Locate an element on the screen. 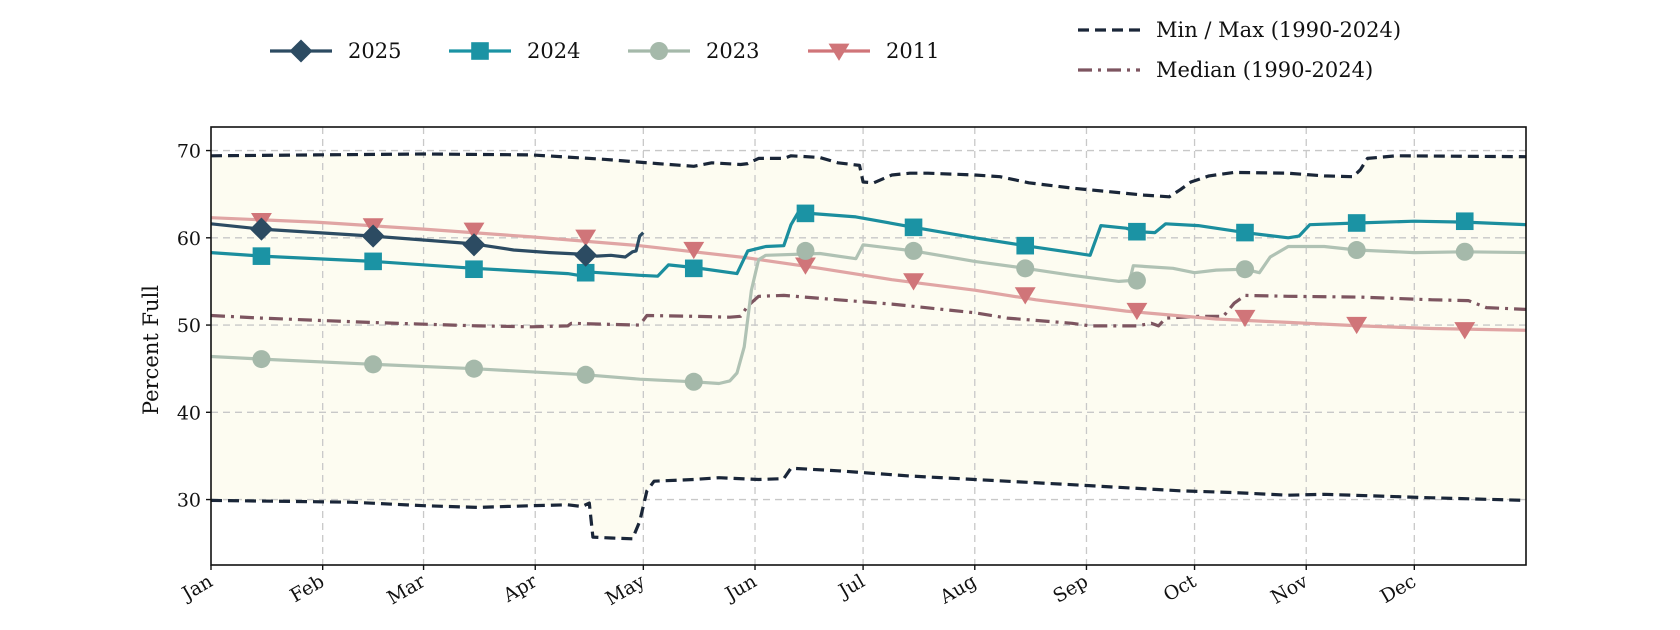 Image resolution: width=1680 pixels, height=630 pixels. x-tick-label-nov: Nov is located at coordinates (1289, 589).